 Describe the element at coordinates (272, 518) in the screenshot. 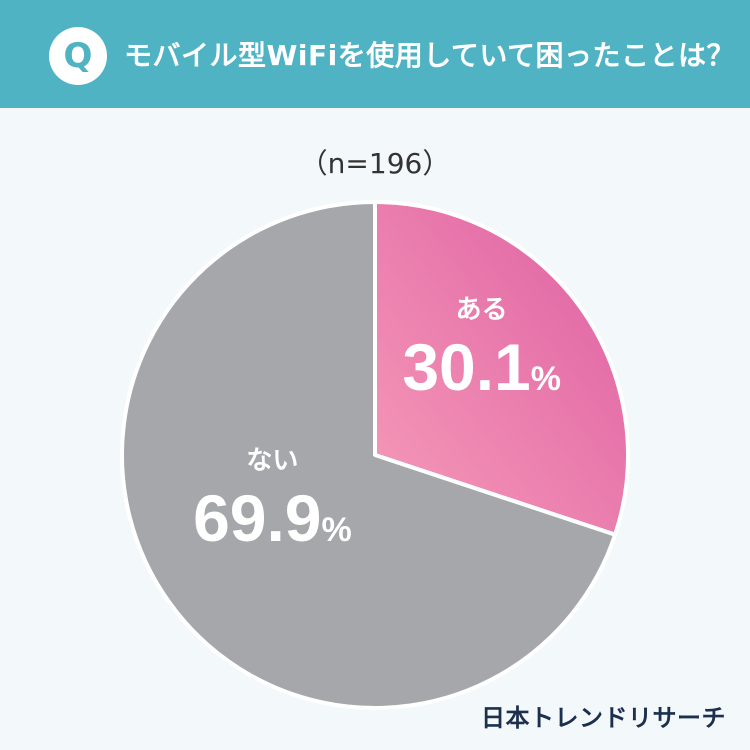

I see `slice-value: 69.9%` at that location.